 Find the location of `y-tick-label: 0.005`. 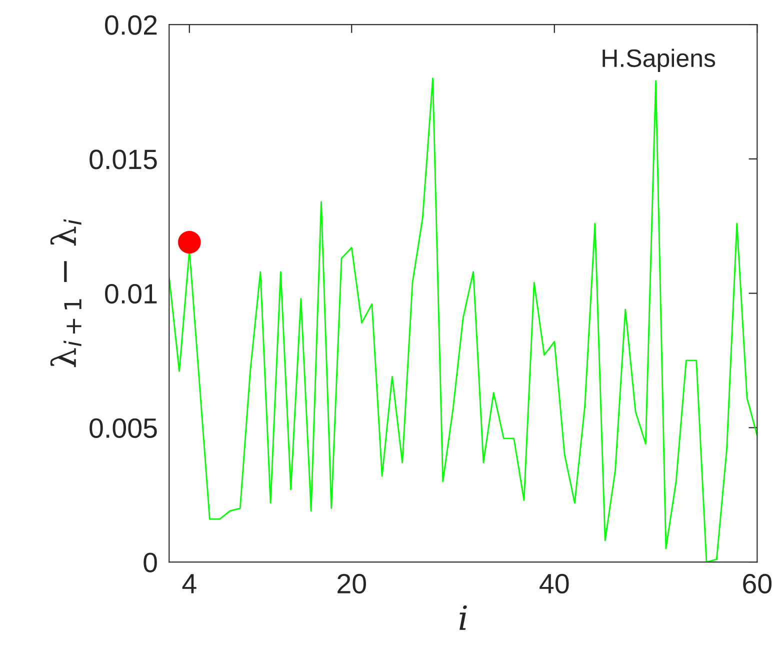

y-tick-label: 0.005 is located at coordinates (123, 428).